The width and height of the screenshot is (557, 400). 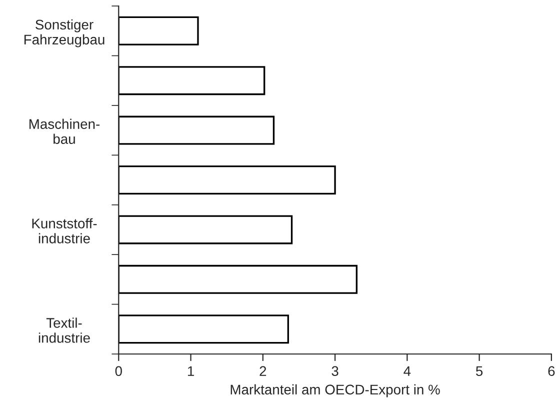 I want to click on x-tick-label: 0, so click(x=118, y=371).